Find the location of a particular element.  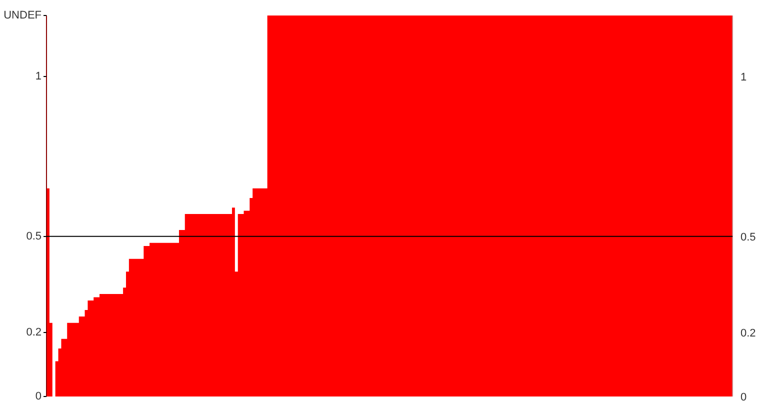

y2-tick-label: 0 is located at coordinates (743, 398).